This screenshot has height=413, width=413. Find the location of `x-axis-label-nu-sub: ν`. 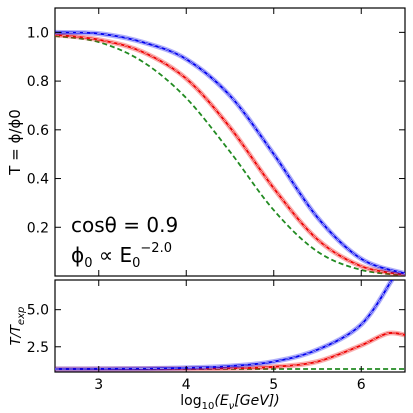

x-axis-label-nu-sub: ν is located at coordinates (232, 406).